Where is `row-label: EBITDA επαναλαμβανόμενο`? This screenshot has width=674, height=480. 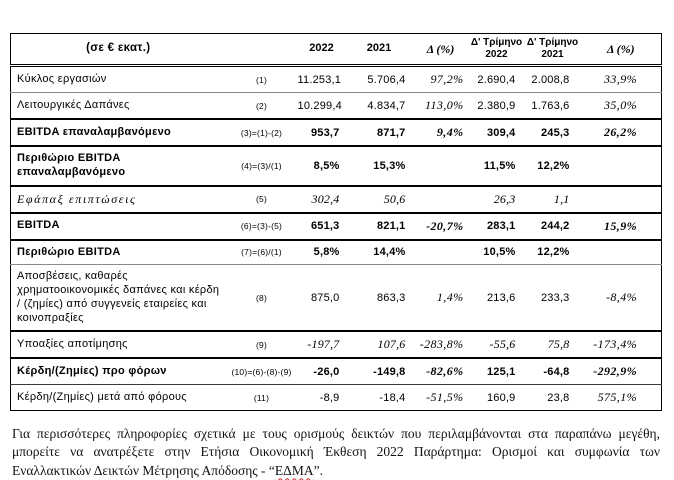 row-label: EBITDA επαναλαμβανόμενο is located at coordinates (94, 131).